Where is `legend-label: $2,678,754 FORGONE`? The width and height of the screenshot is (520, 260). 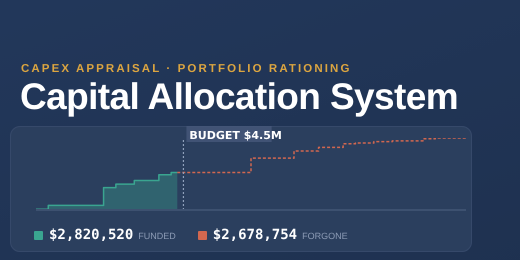 legend-label: $2,678,754 FORGONE is located at coordinates (280, 235).